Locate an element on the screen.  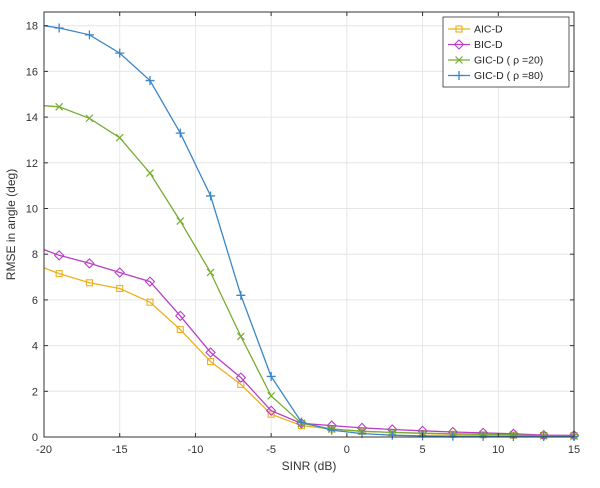
legend-item: BIC-D is located at coordinates (475, 45).